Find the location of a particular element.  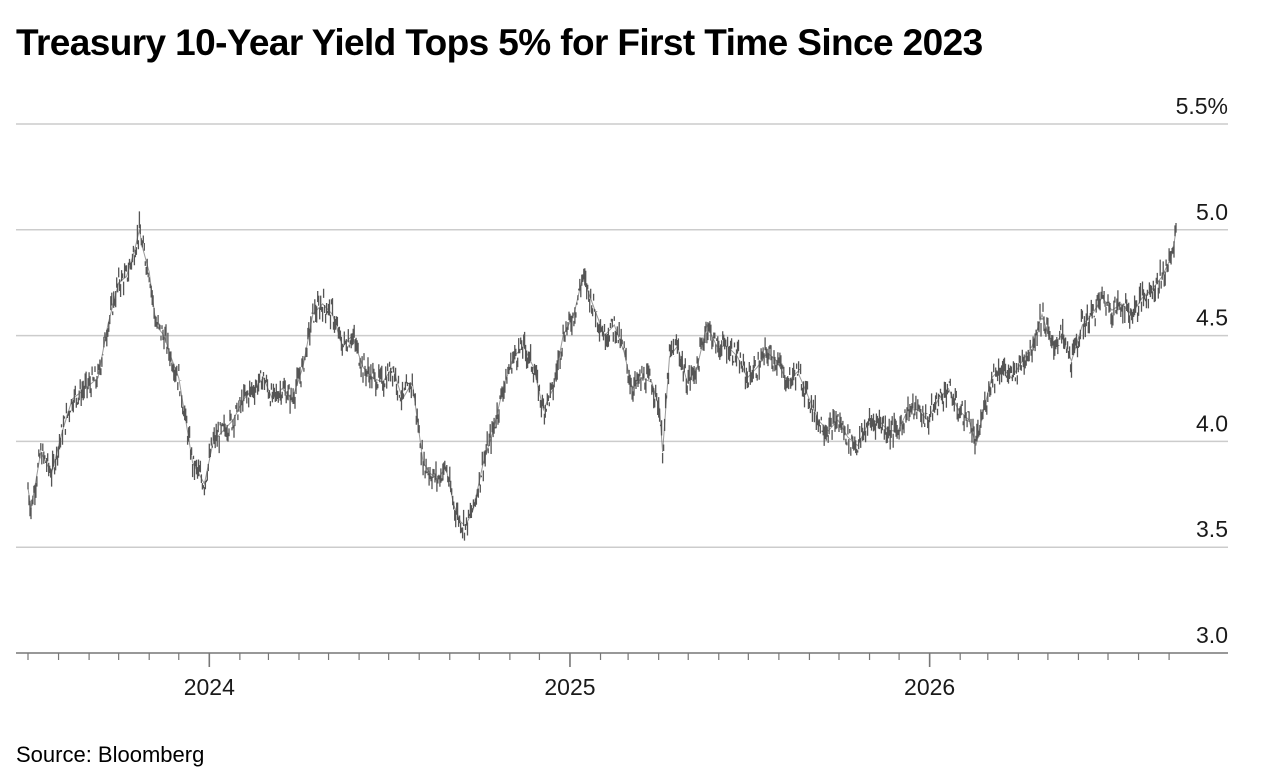

x-tick-label: 2024 is located at coordinates (209, 687).